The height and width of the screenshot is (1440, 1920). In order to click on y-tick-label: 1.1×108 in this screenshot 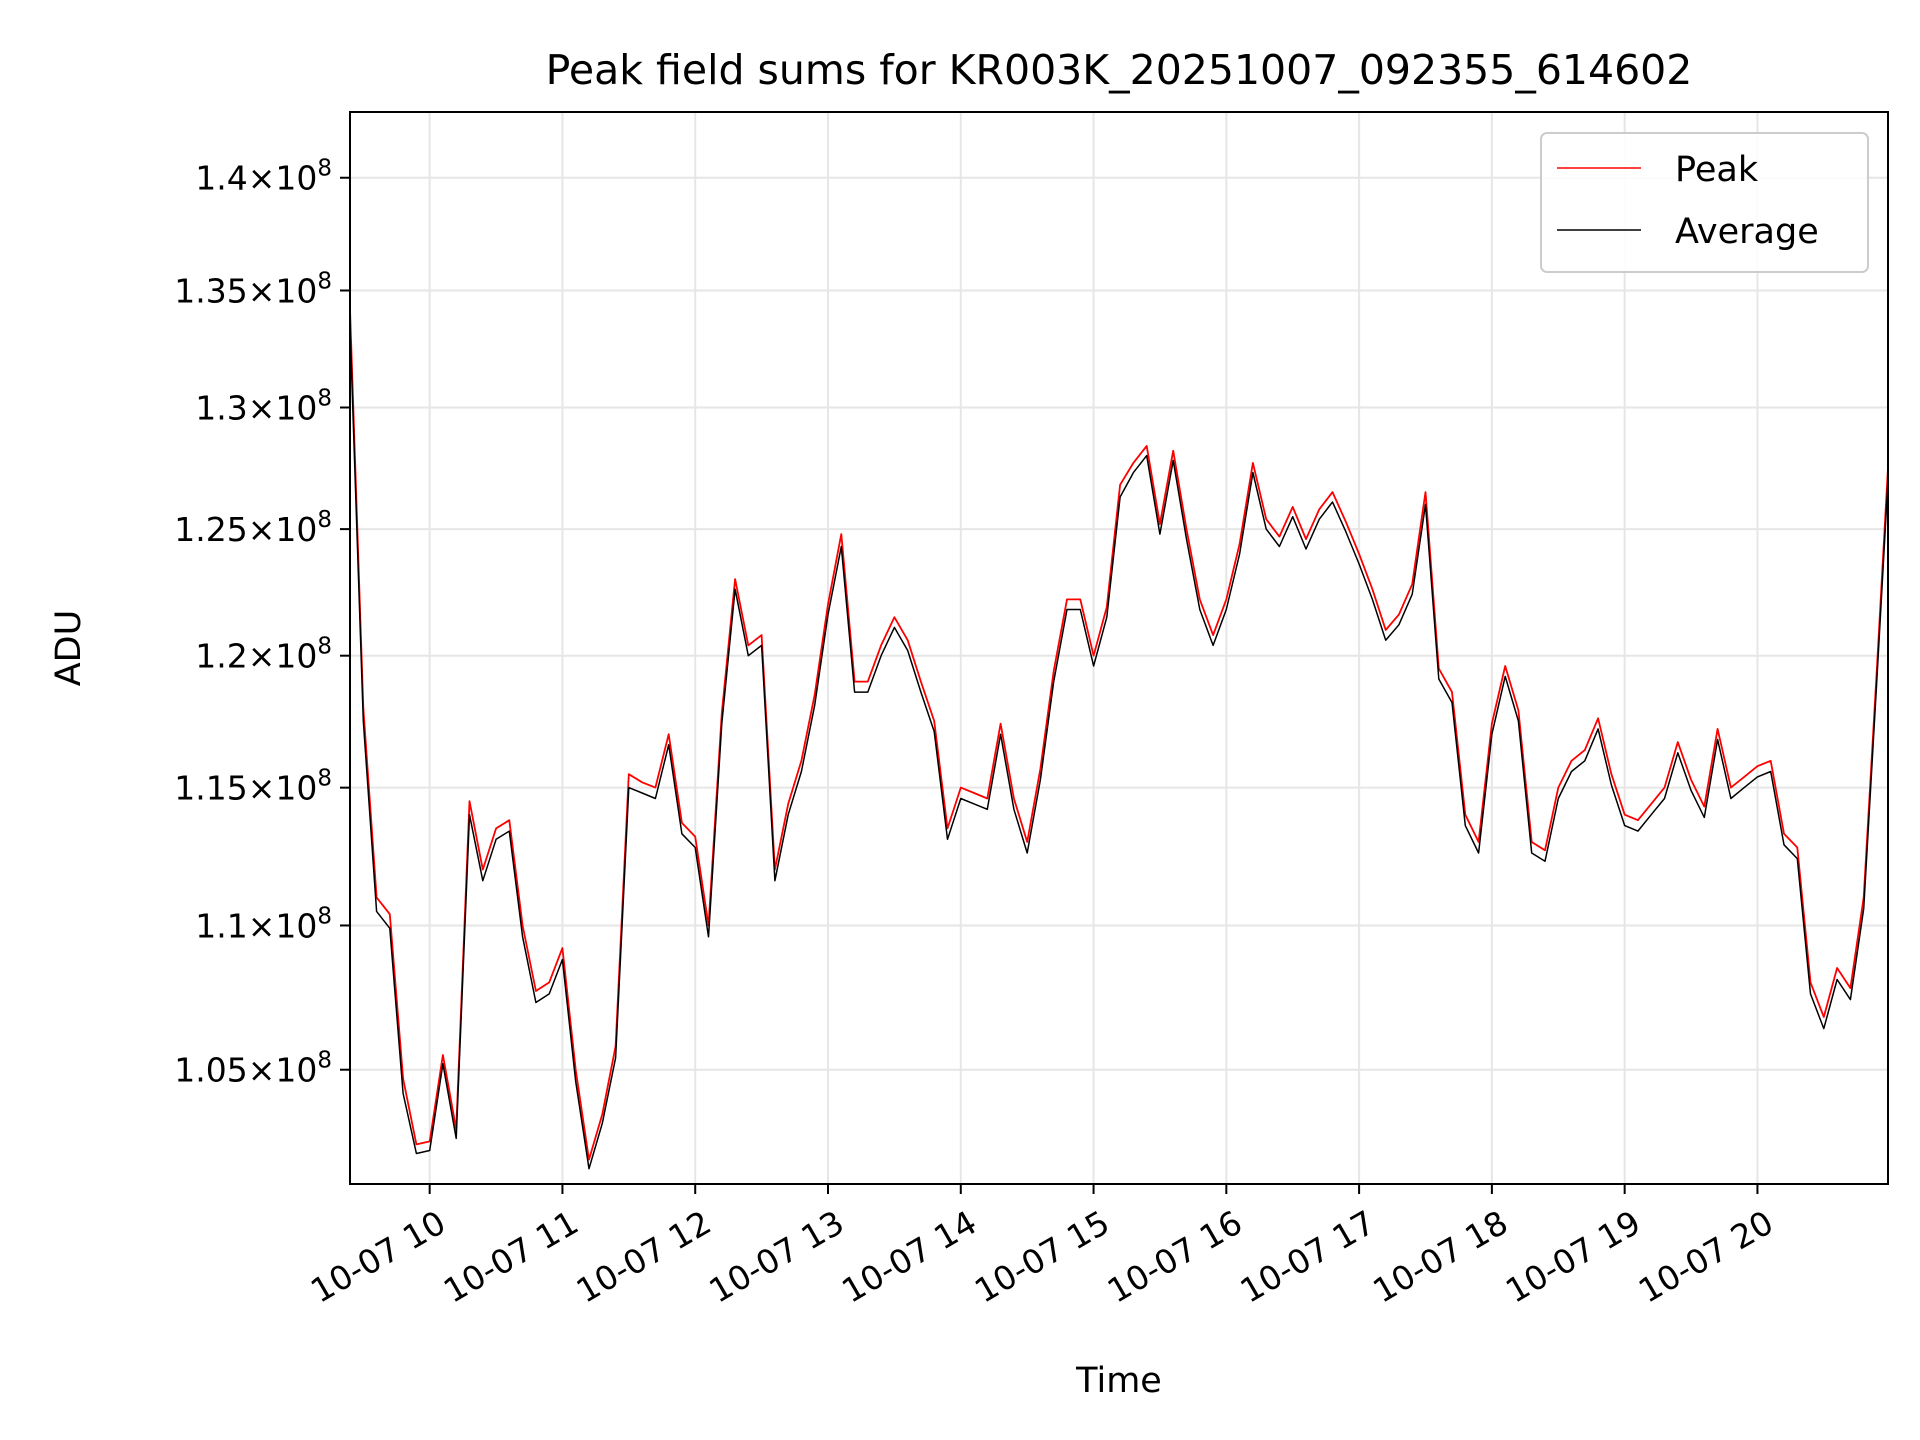, I will do `click(263, 924)`.